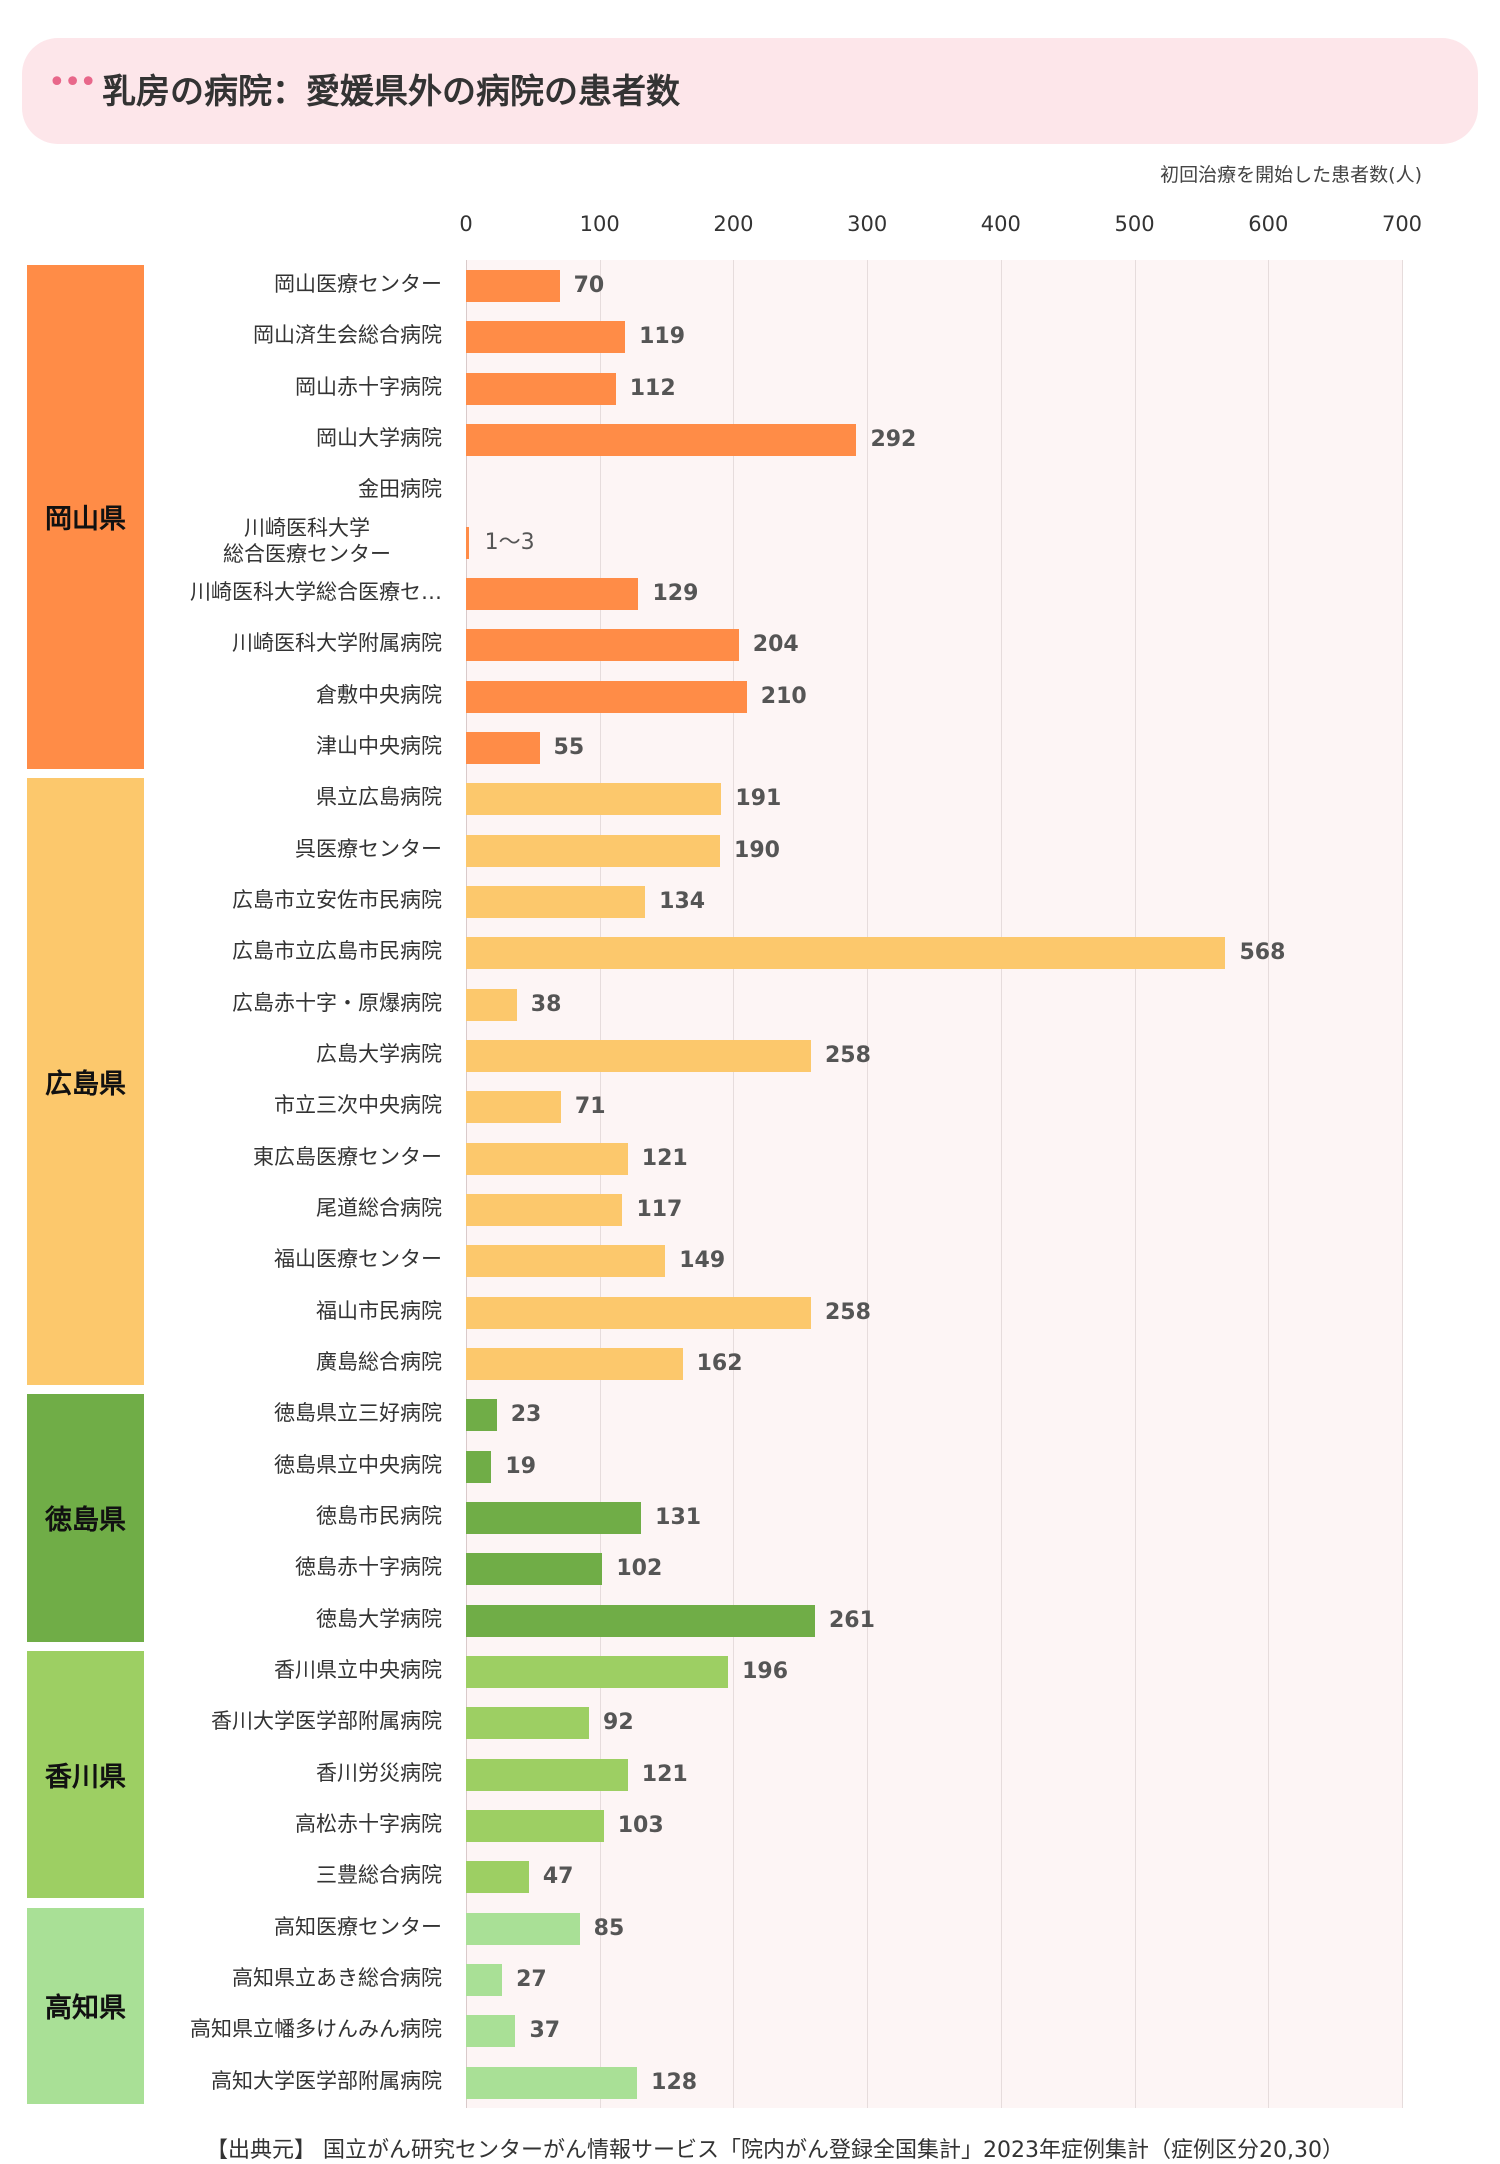 This screenshot has width=1500, height=2164. Describe the element at coordinates (379, 437) in the screenshot. I see `category-label: 岡山大学病院` at that location.